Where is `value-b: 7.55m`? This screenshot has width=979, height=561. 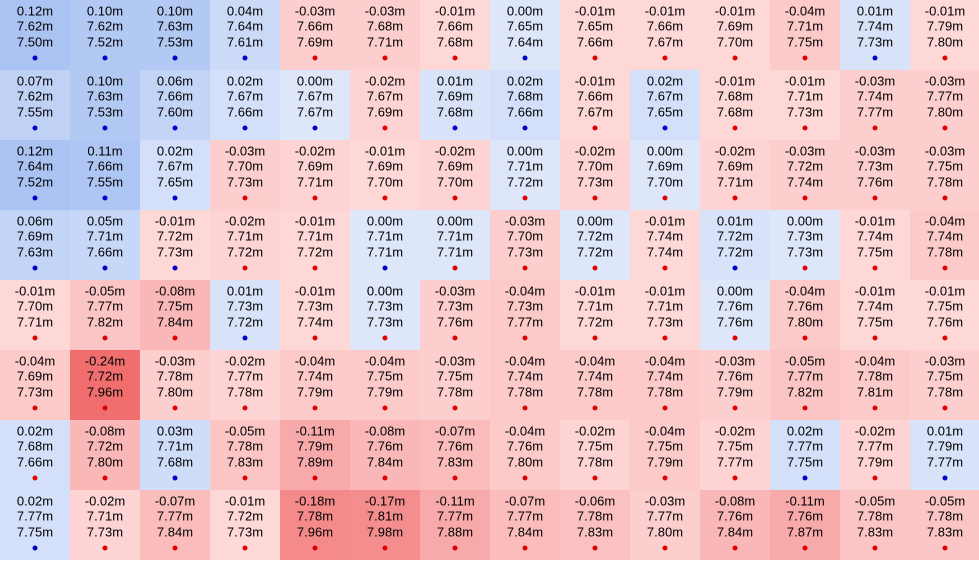 value-b: 7.55m is located at coordinates (105, 181).